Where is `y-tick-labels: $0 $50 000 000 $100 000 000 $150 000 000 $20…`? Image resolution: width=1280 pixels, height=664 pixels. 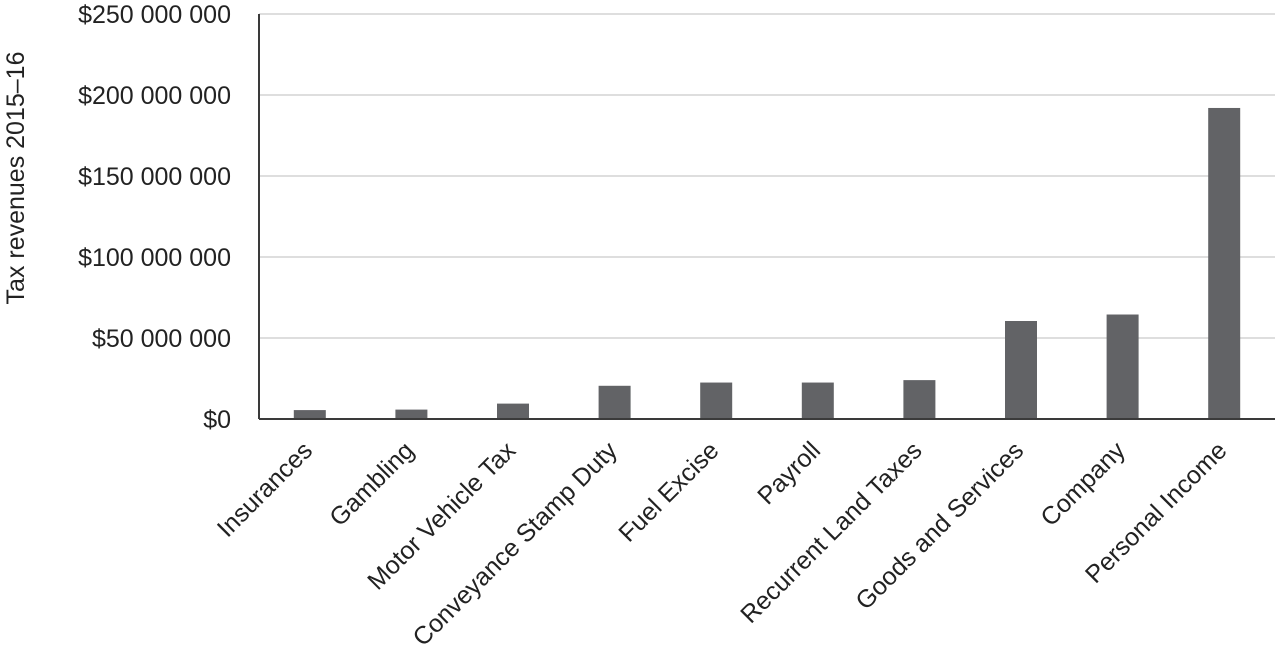
y-tick-labels: $0 $50 000 000 $100 000 000 $150 000 000 $20… is located at coordinates (154, 217).